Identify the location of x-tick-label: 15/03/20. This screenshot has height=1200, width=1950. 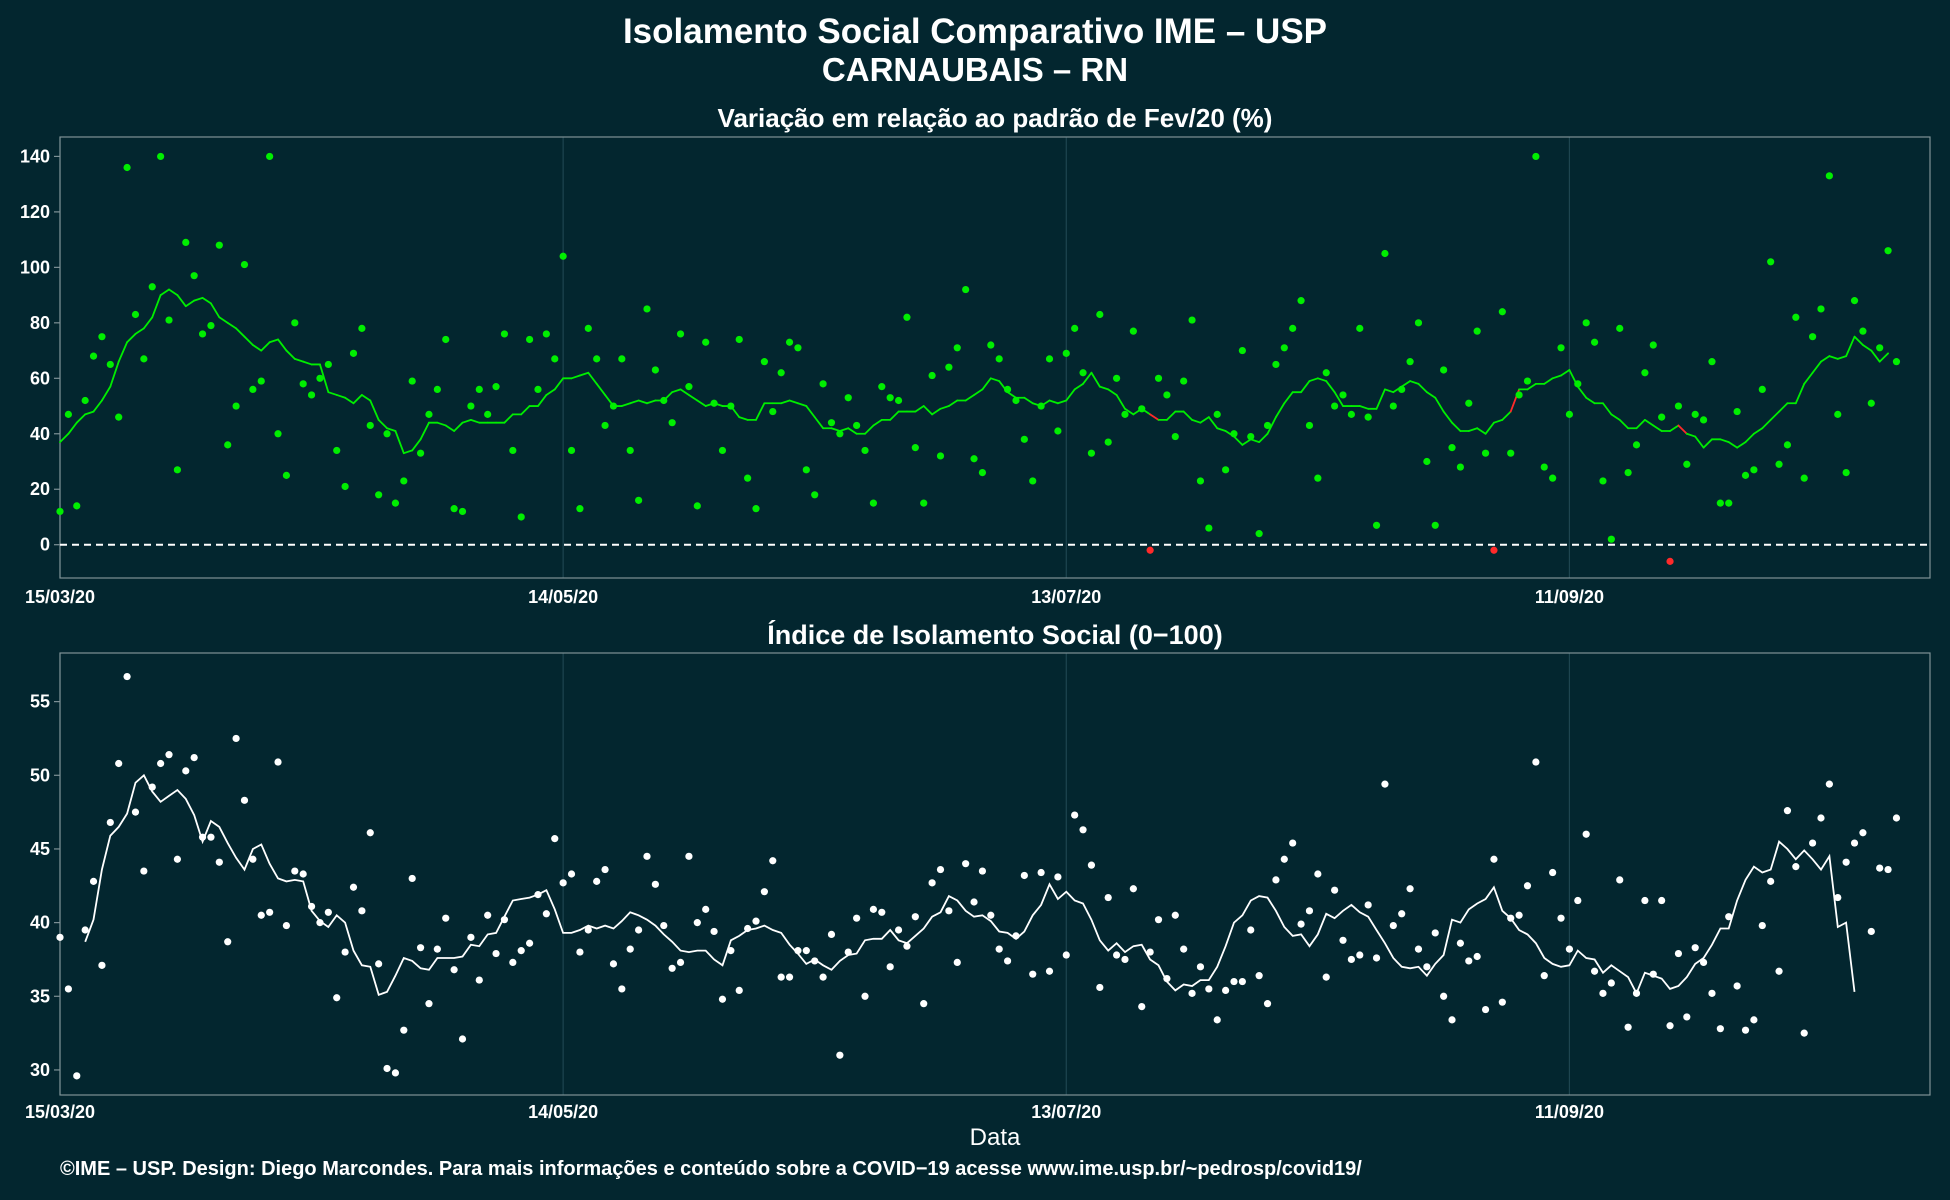
(60, 1112).